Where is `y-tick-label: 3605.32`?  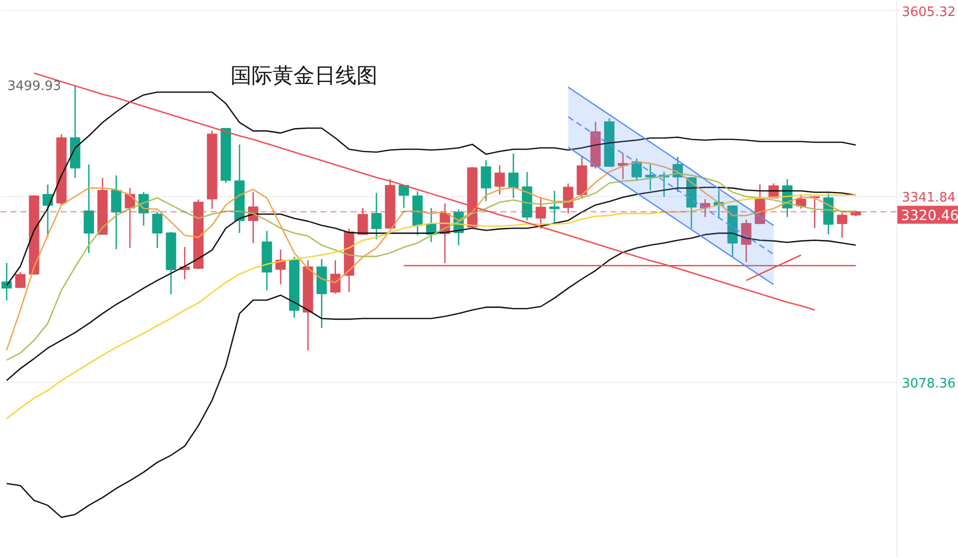 y-tick-label: 3605.32 is located at coordinates (929, 12).